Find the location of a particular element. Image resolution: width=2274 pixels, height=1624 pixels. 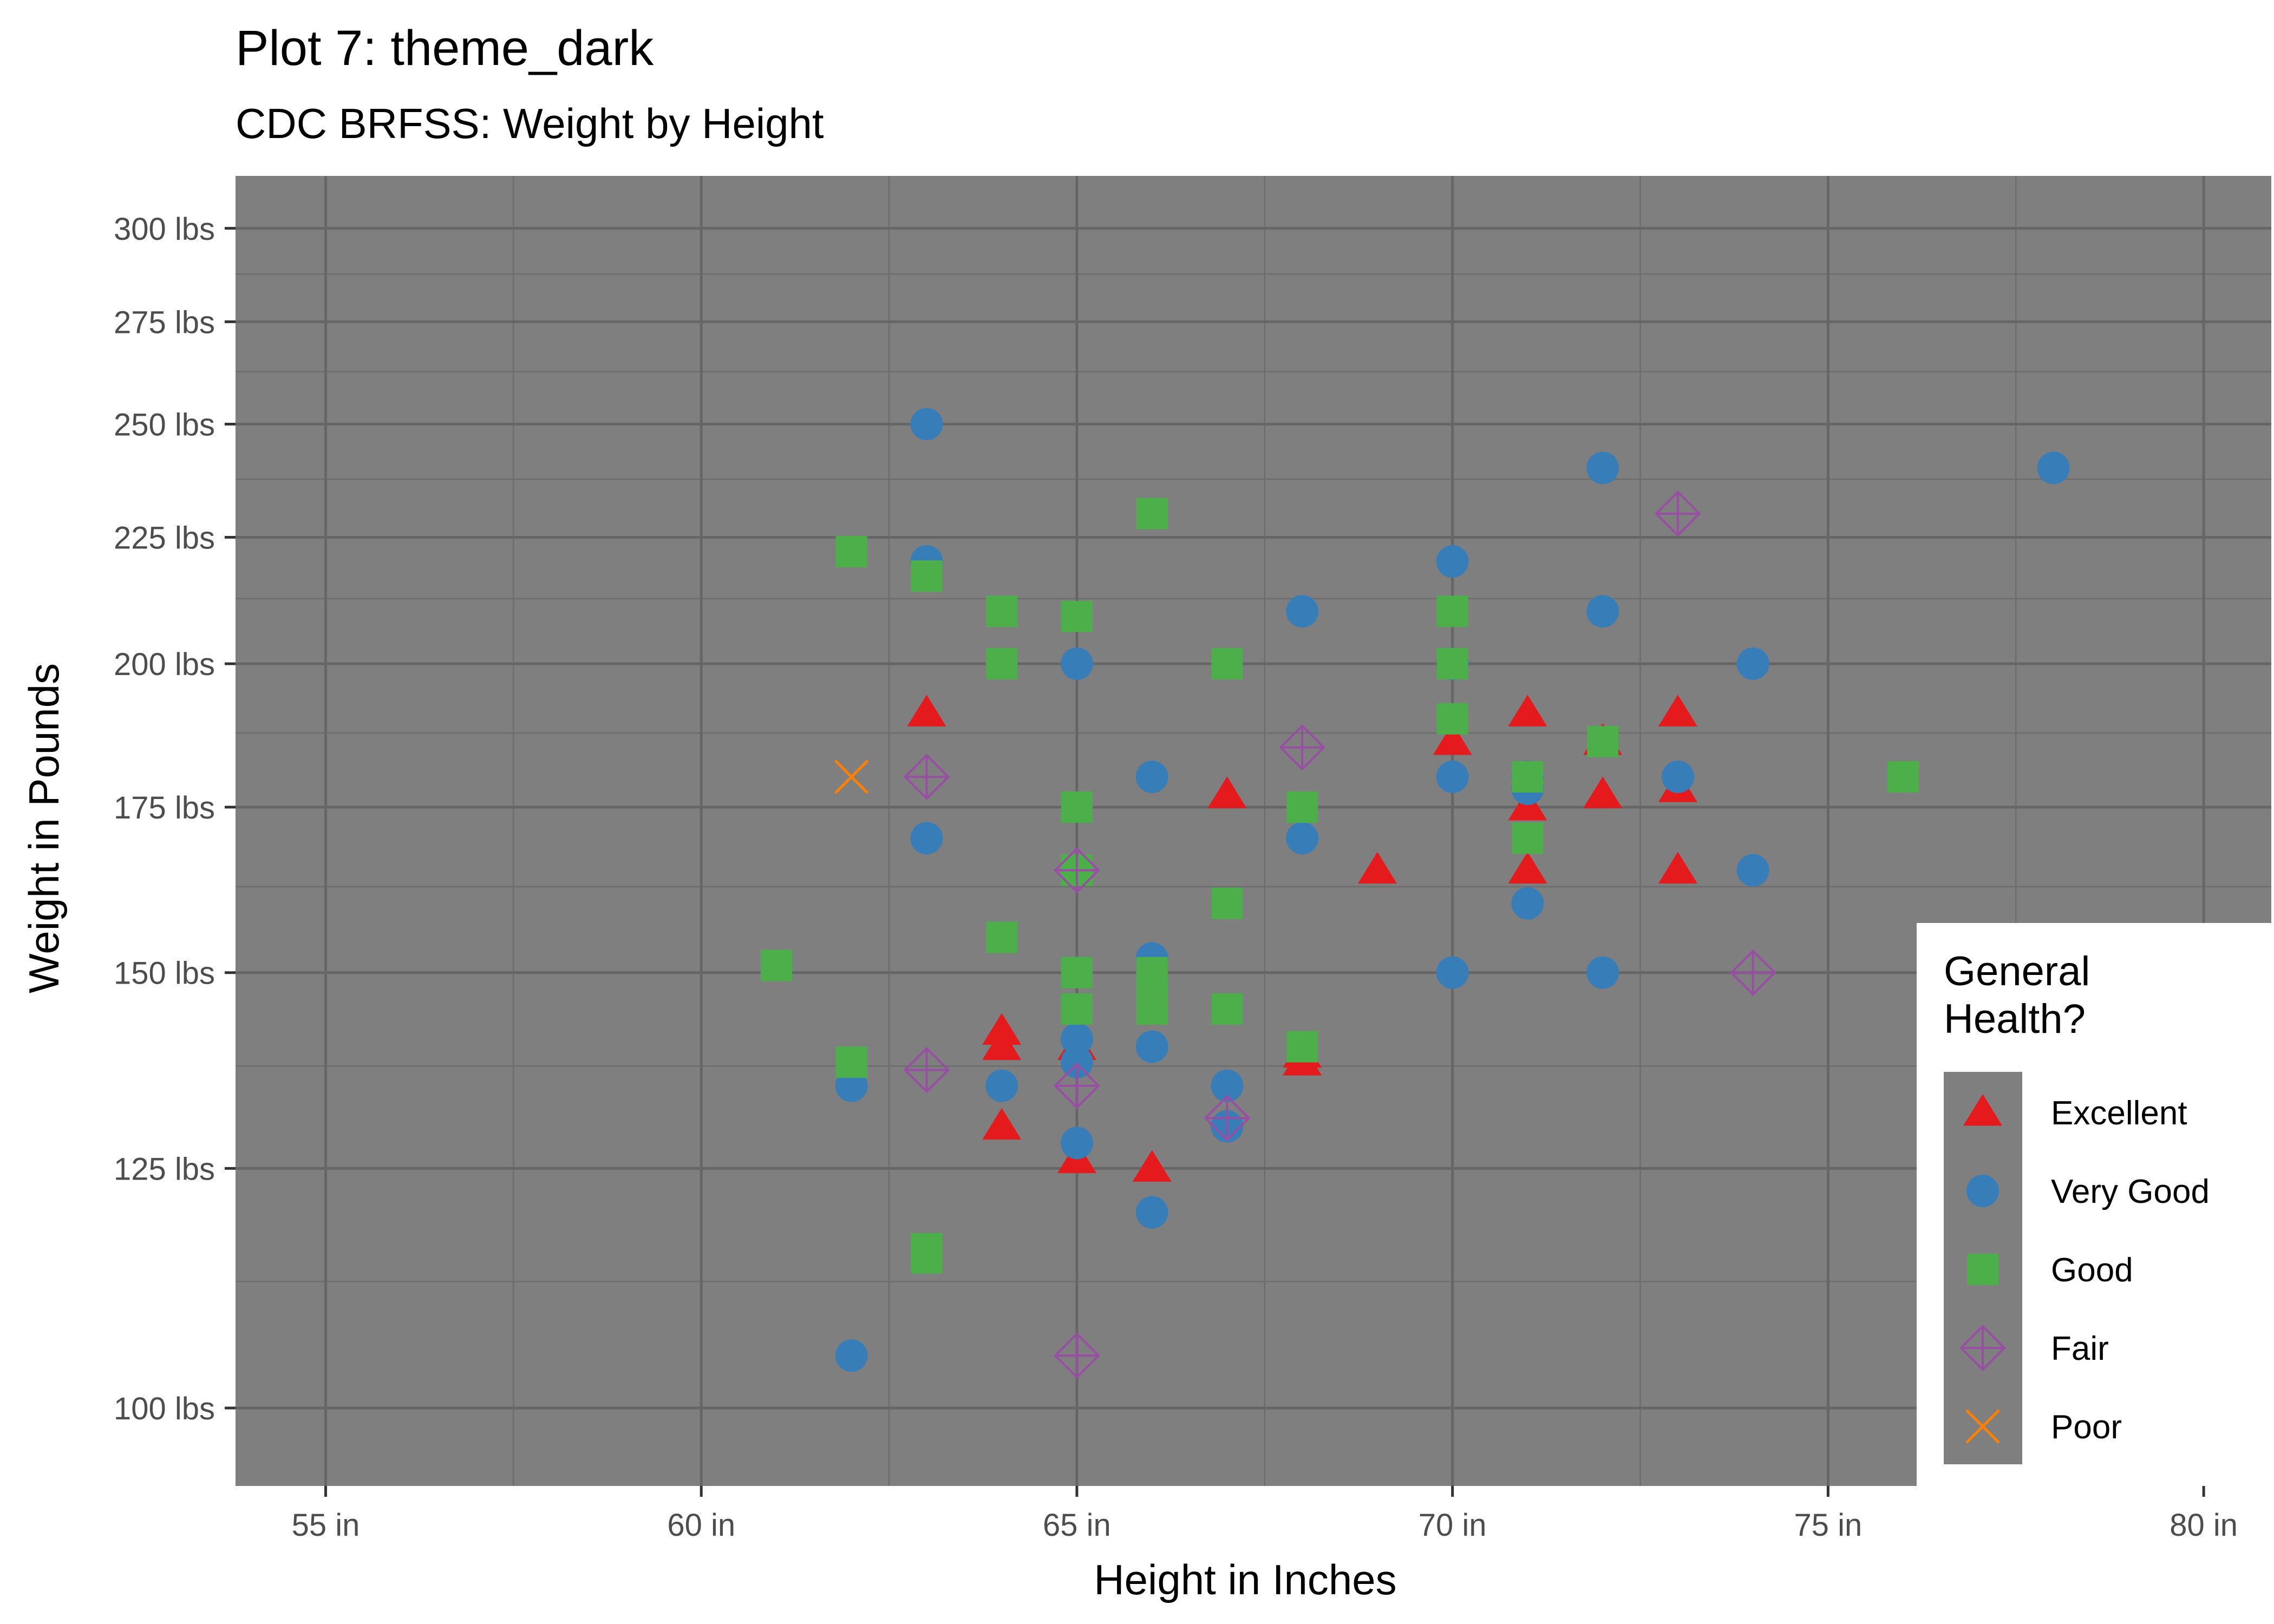

y-tick-label: 100 lbs is located at coordinates (165, 1408).